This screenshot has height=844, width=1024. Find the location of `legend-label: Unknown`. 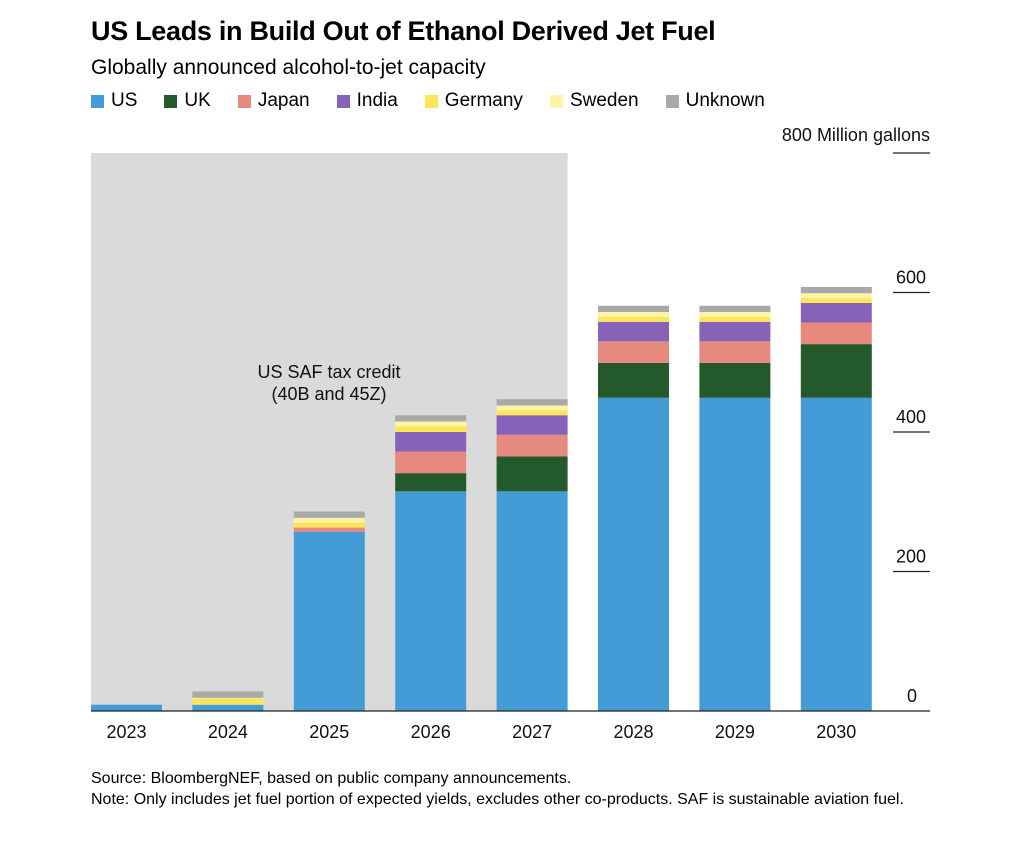

legend-label: Unknown is located at coordinates (725, 100).